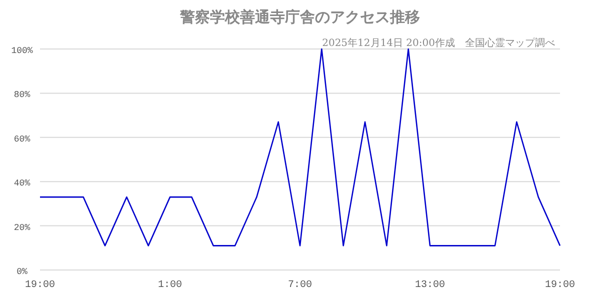 The width and height of the screenshot is (600, 300). What do you see at coordinates (300, 285) in the screenshot?
I see `x-tick-label: 7:00` at bounding box center [300, 285].